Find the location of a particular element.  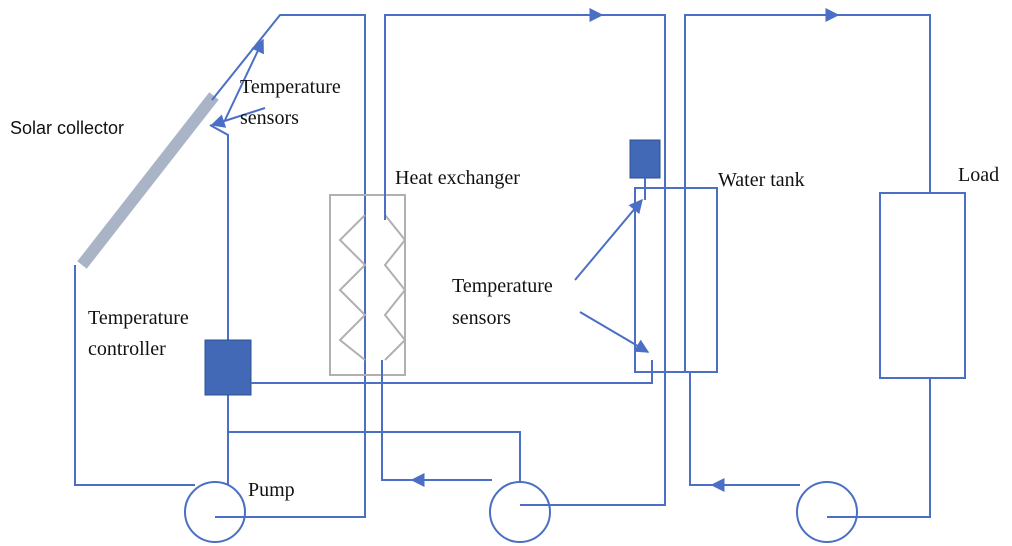

water-tank is located at coordinates (676, 280).